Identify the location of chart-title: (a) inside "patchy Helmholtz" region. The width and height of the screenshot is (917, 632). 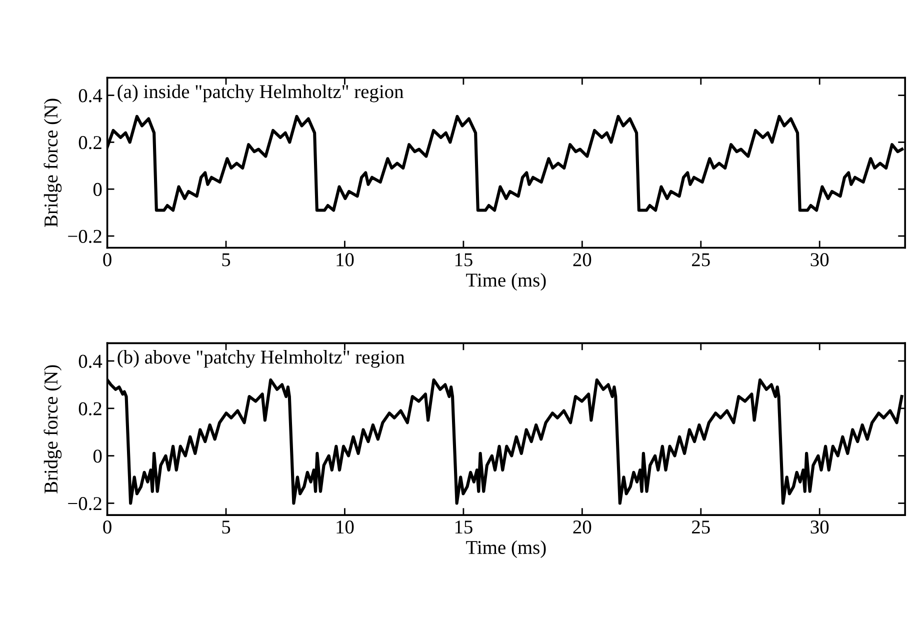
(261, 93).